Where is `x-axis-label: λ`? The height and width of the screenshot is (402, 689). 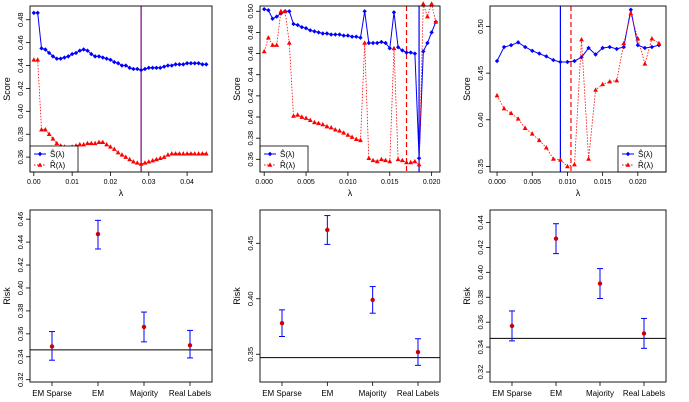
x-axis-label: λ is located at coordinates (578, 193).